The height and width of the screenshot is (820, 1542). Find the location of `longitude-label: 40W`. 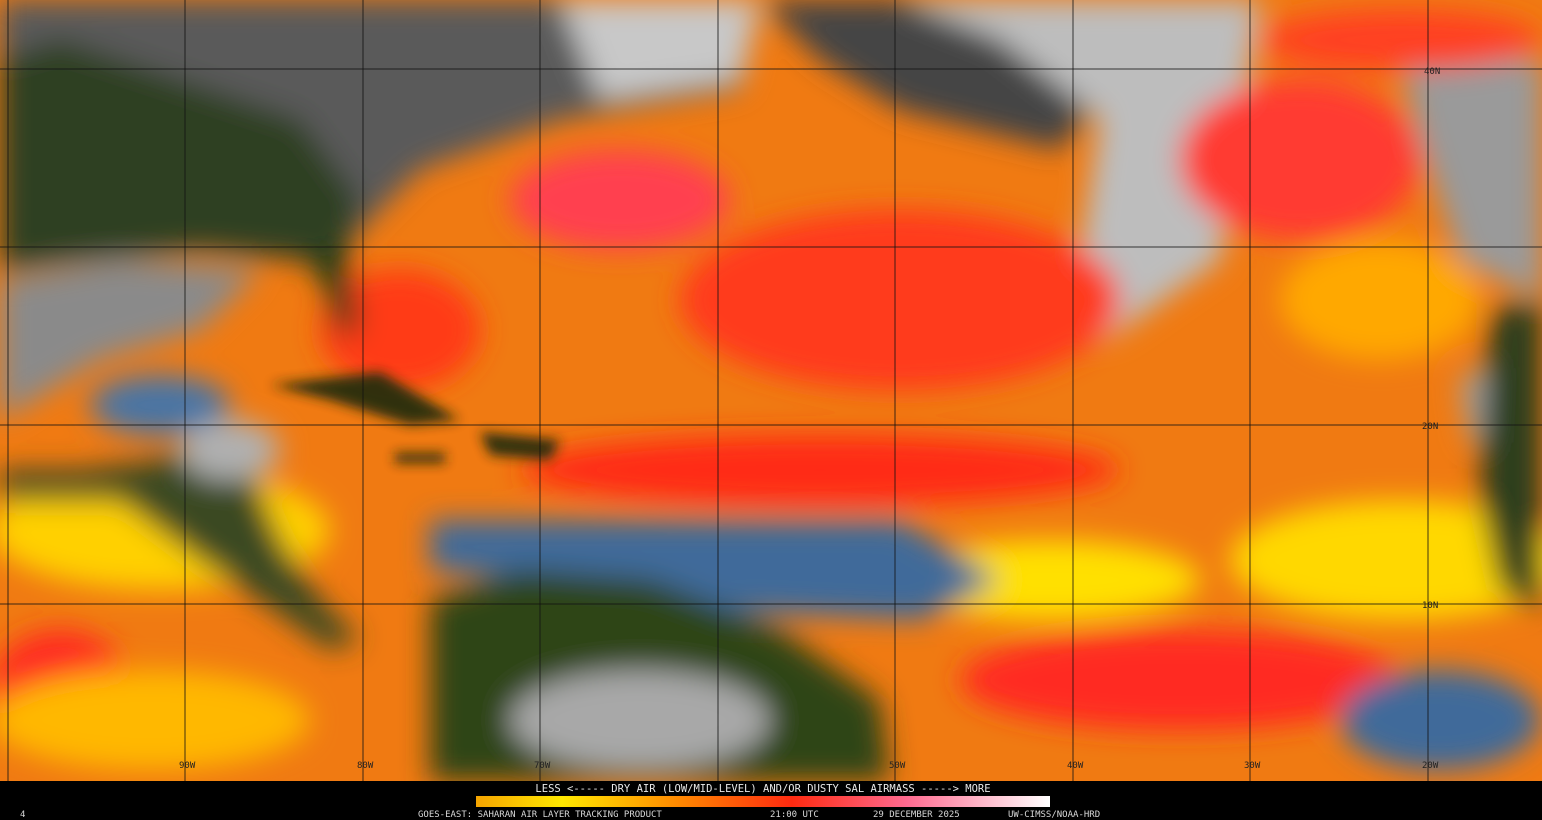

longitude-label: 40W is located at coordinates (1075, 766).